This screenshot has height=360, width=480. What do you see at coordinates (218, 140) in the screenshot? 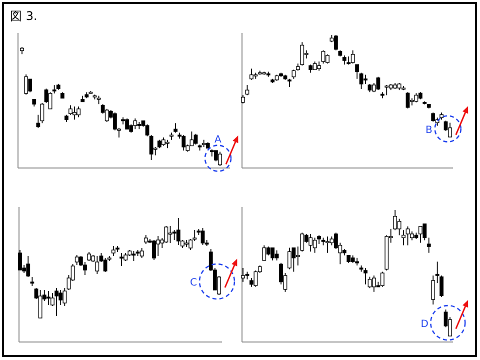
I see `annotation: A` at bounding box center [218, 140].